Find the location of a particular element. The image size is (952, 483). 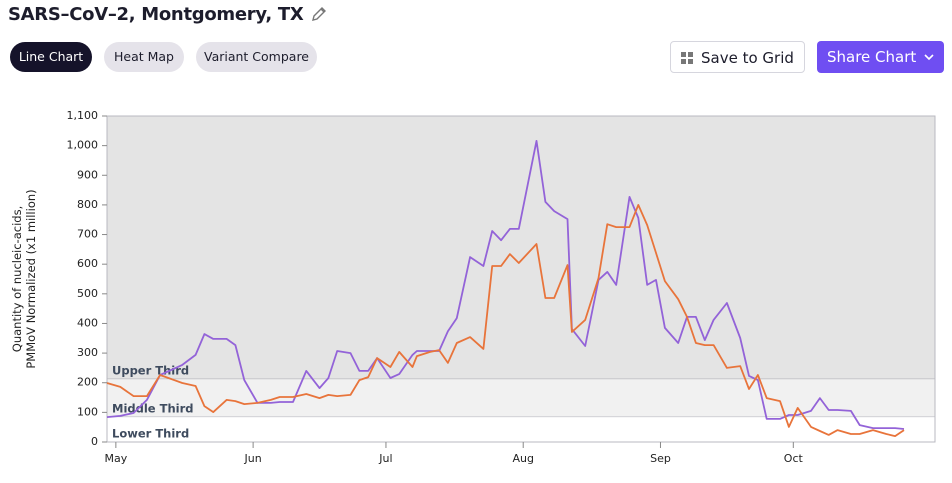

page-title: SARS–CoV–2, Montgomery, TX is located at coordinates (156, 14).